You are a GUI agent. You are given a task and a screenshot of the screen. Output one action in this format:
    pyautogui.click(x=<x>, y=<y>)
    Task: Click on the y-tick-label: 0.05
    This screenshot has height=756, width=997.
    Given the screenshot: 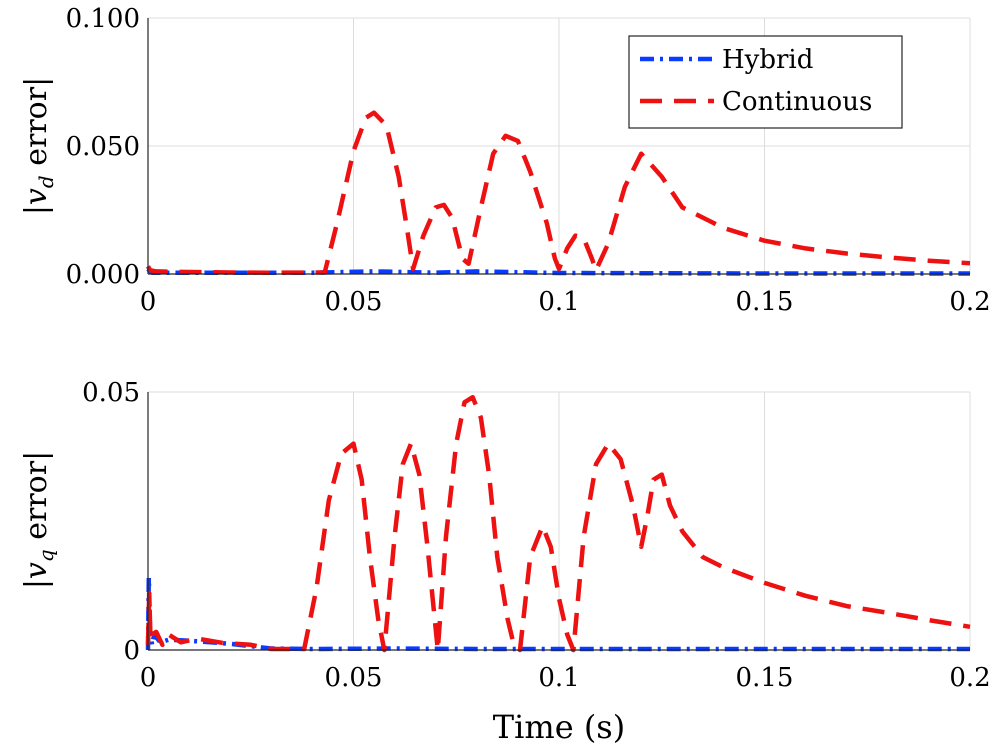 What is the action you would take?
    pyautogui.click(x=111, y=393)
    